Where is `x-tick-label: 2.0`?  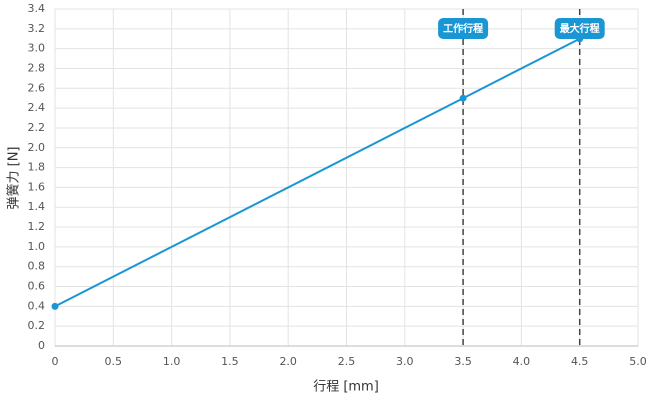 x-tick-label: 2.0 is located at coordinates (288, 361).